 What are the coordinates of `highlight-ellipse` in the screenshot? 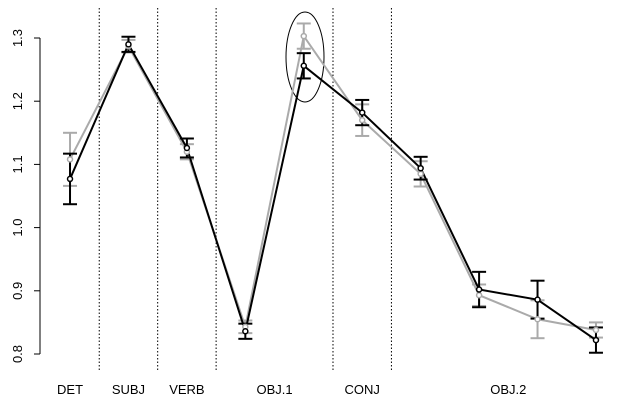 It's located at (305, 57).